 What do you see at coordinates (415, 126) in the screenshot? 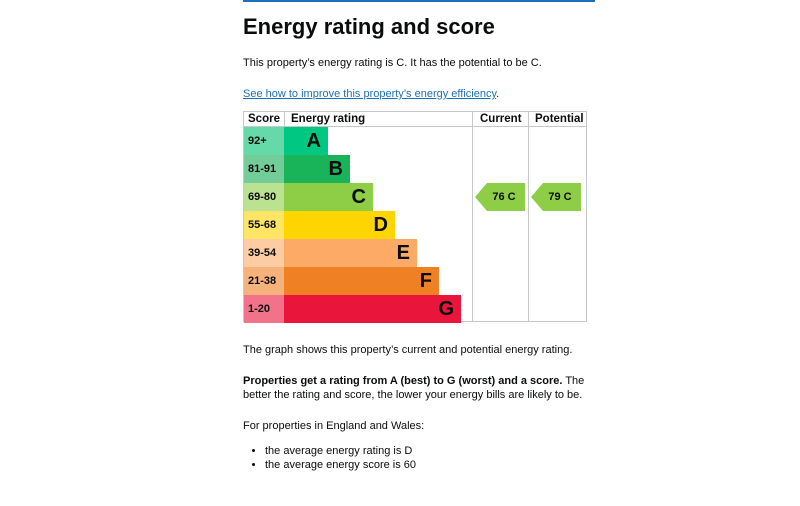
I see `header-divider` at bounding box center [415, 126].